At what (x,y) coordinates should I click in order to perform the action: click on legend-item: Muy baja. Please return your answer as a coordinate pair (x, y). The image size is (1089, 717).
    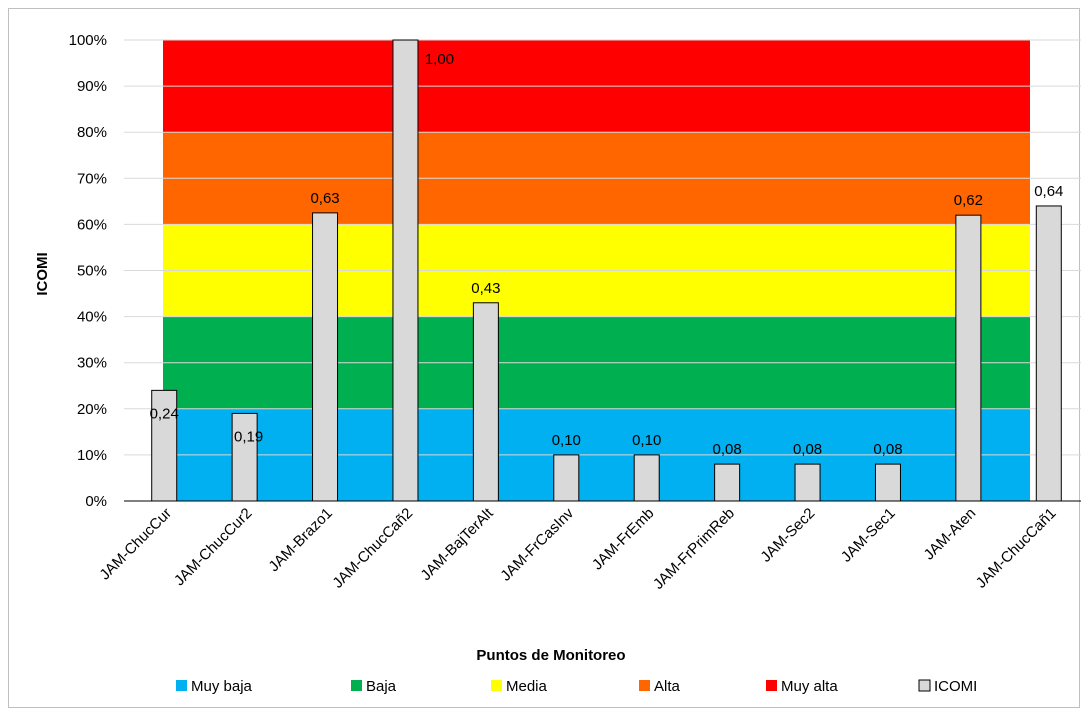
    Looking at the image, I should click on (214, 686).